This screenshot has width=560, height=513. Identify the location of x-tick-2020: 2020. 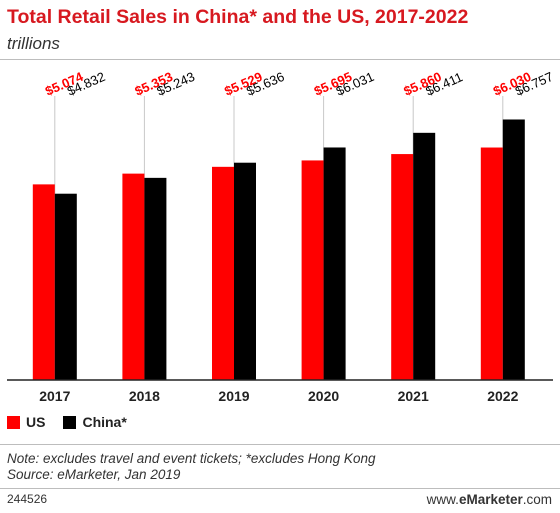
(323, 396).